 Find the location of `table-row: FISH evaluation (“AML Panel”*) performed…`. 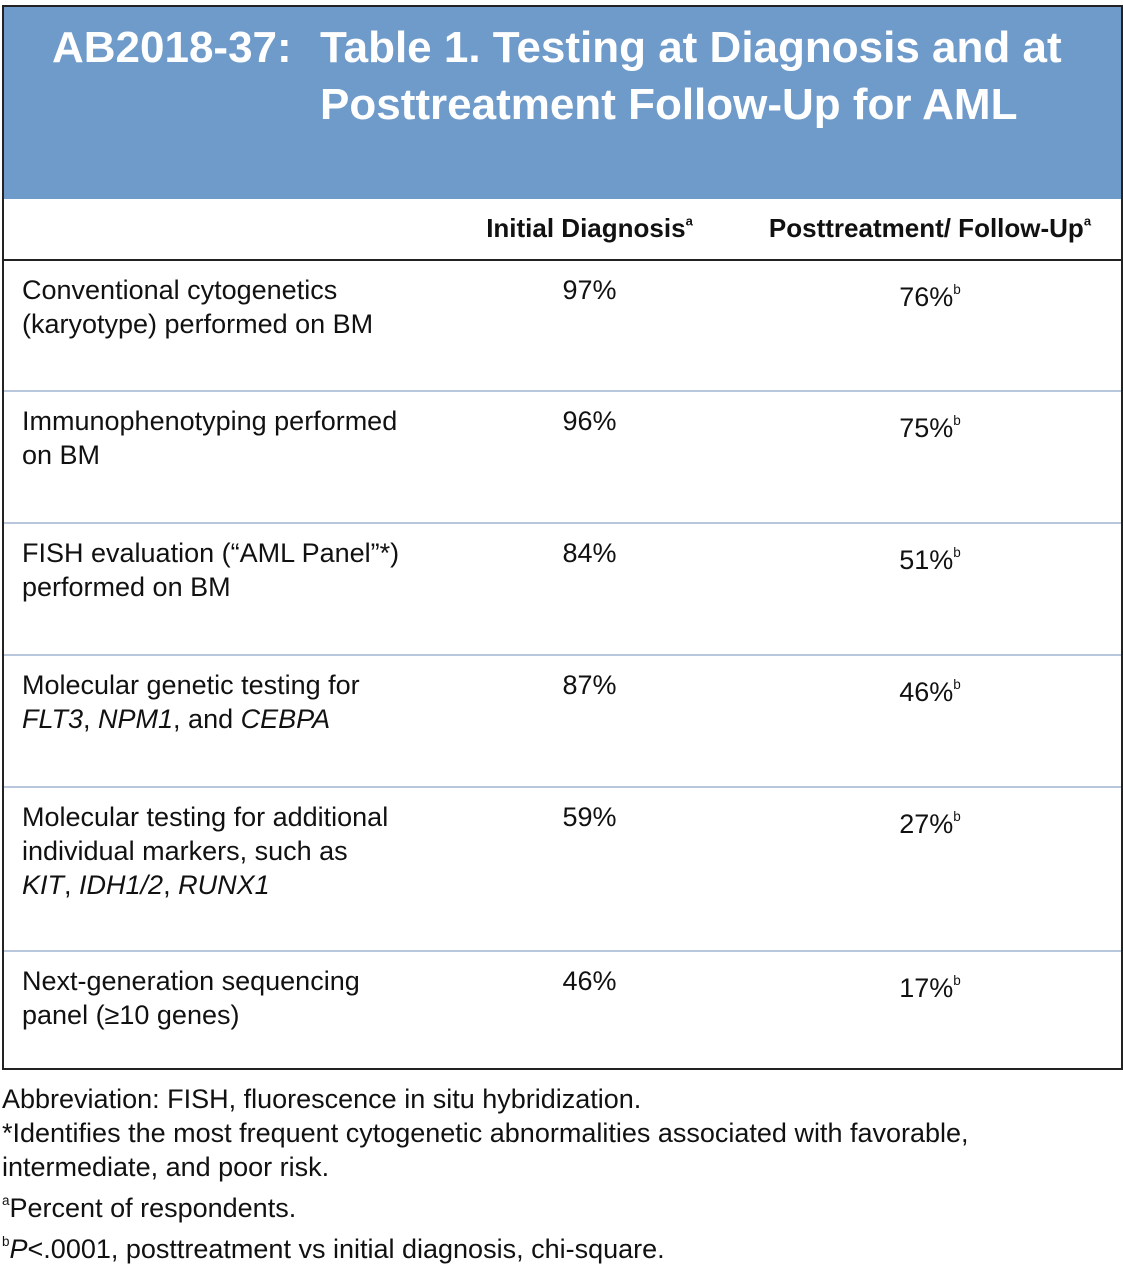

table-row: FISH evaluation (“AML Panel”*) performed… is located at coordinates (562, 590).